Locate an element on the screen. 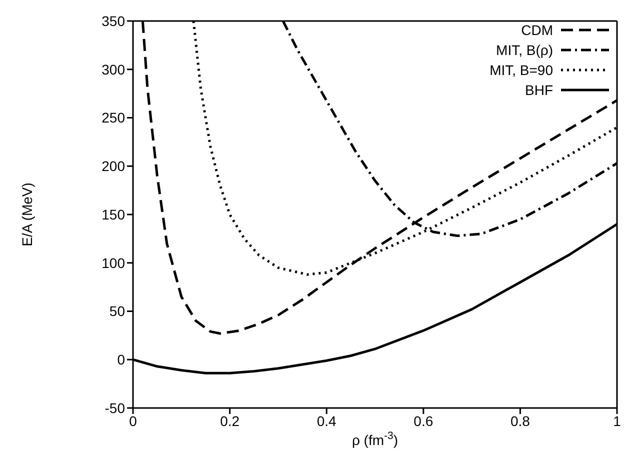 This screenshot has height=449, width=641. x-tick-label: 1 is located at coordinates (617, 420).